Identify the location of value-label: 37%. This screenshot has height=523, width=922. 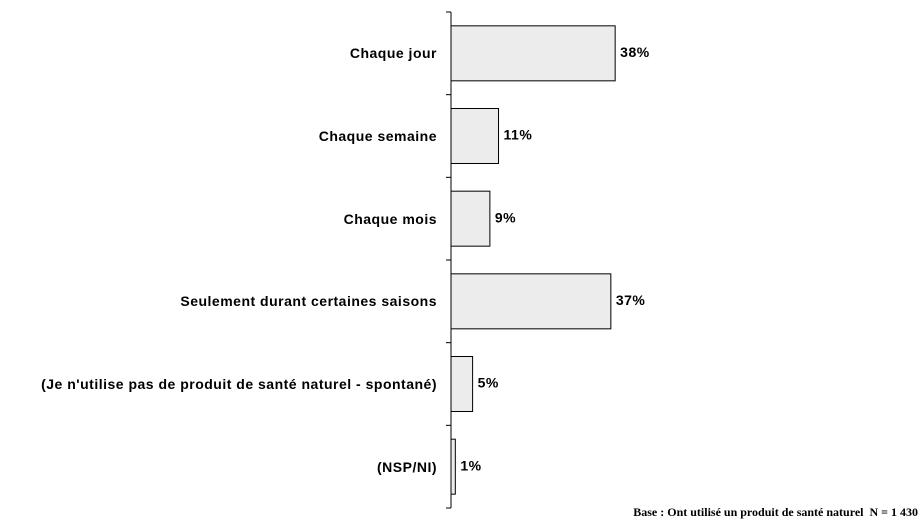
(631, 300).